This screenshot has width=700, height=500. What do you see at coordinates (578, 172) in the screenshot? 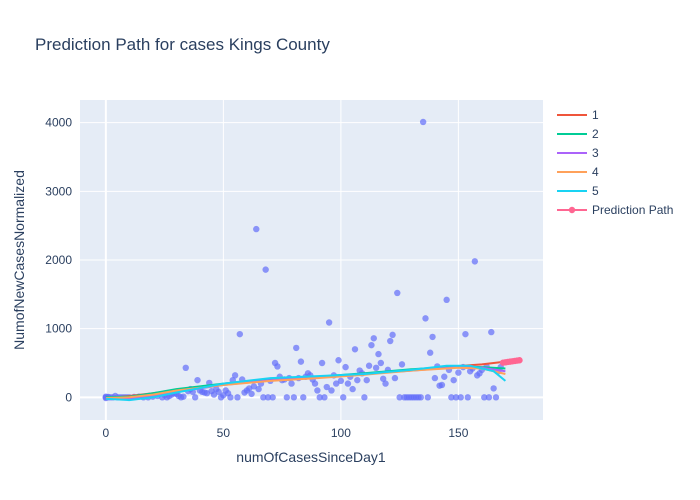
I see `legend-item-4: 4` at bounding box center [578, 172].